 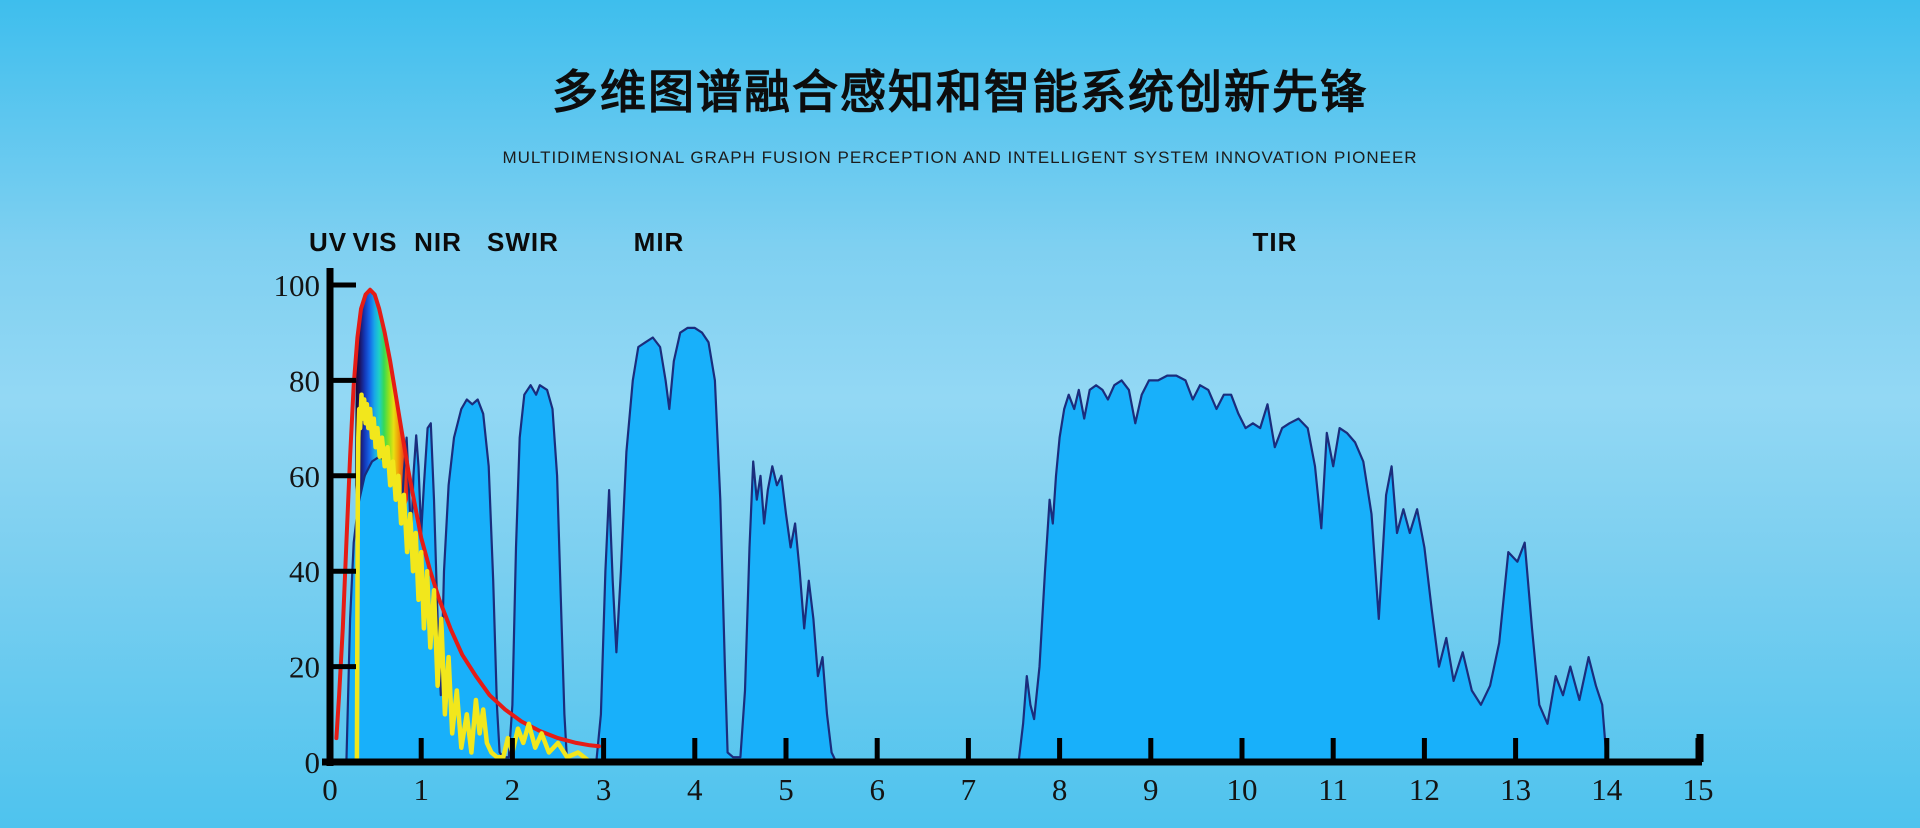 I want to click on ground-solar-curve-path, so click(x=472, y=578).